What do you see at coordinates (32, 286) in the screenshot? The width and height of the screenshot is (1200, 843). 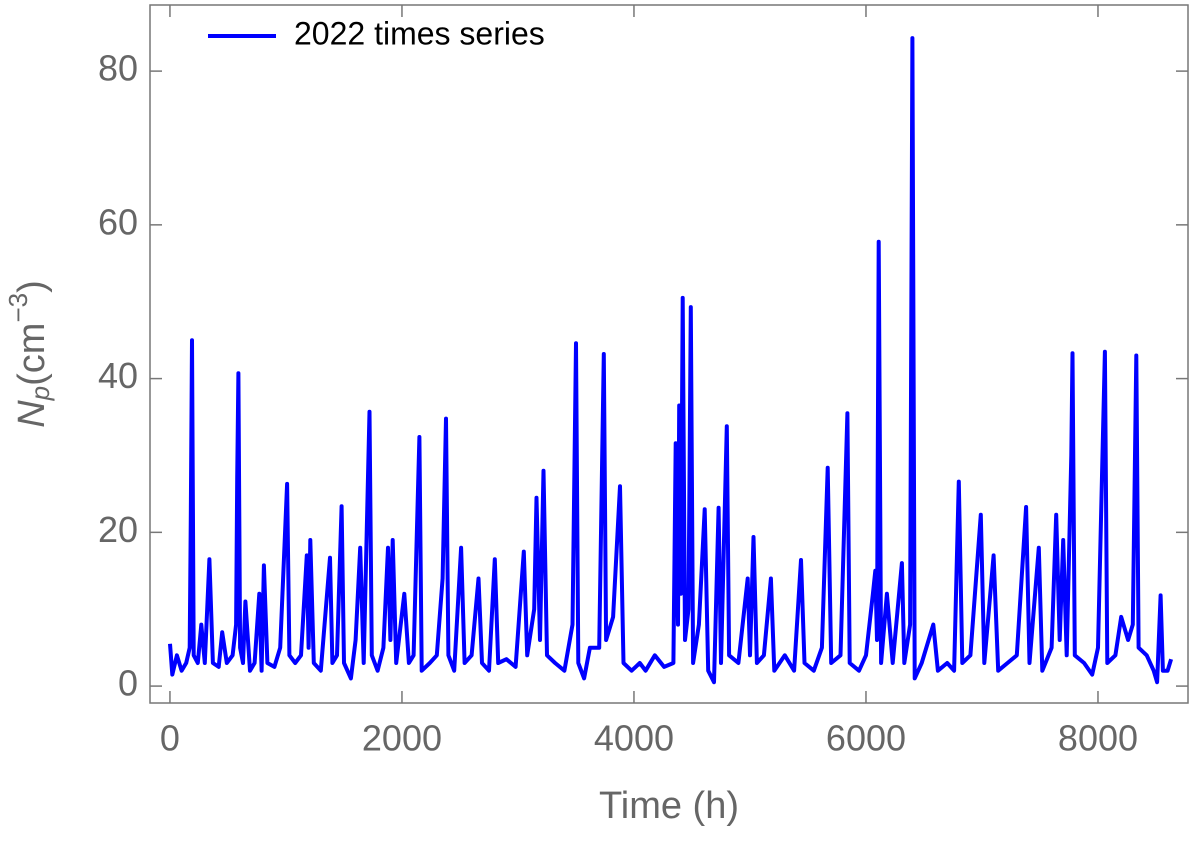 I see `y-label-part: )` at bounding box center [32, 286].